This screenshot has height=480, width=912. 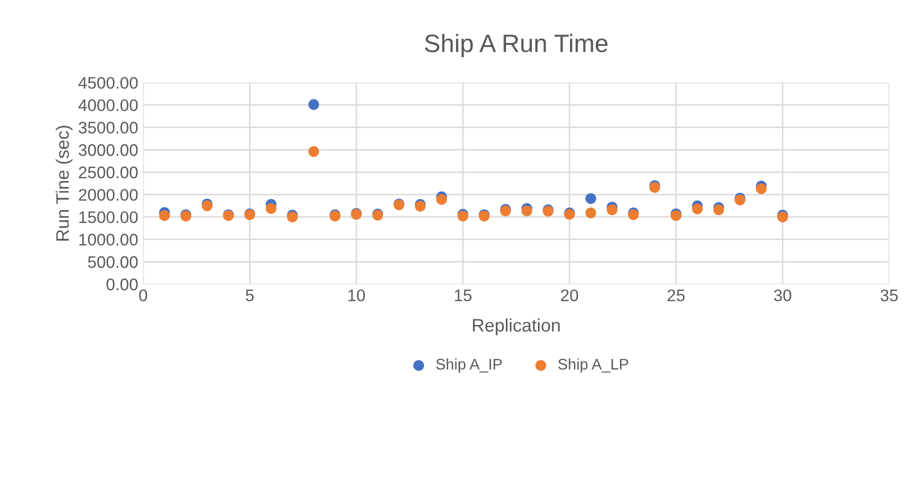 I want to click on y-axis-title: Run Tine (sec), so click(x=64, y=183).